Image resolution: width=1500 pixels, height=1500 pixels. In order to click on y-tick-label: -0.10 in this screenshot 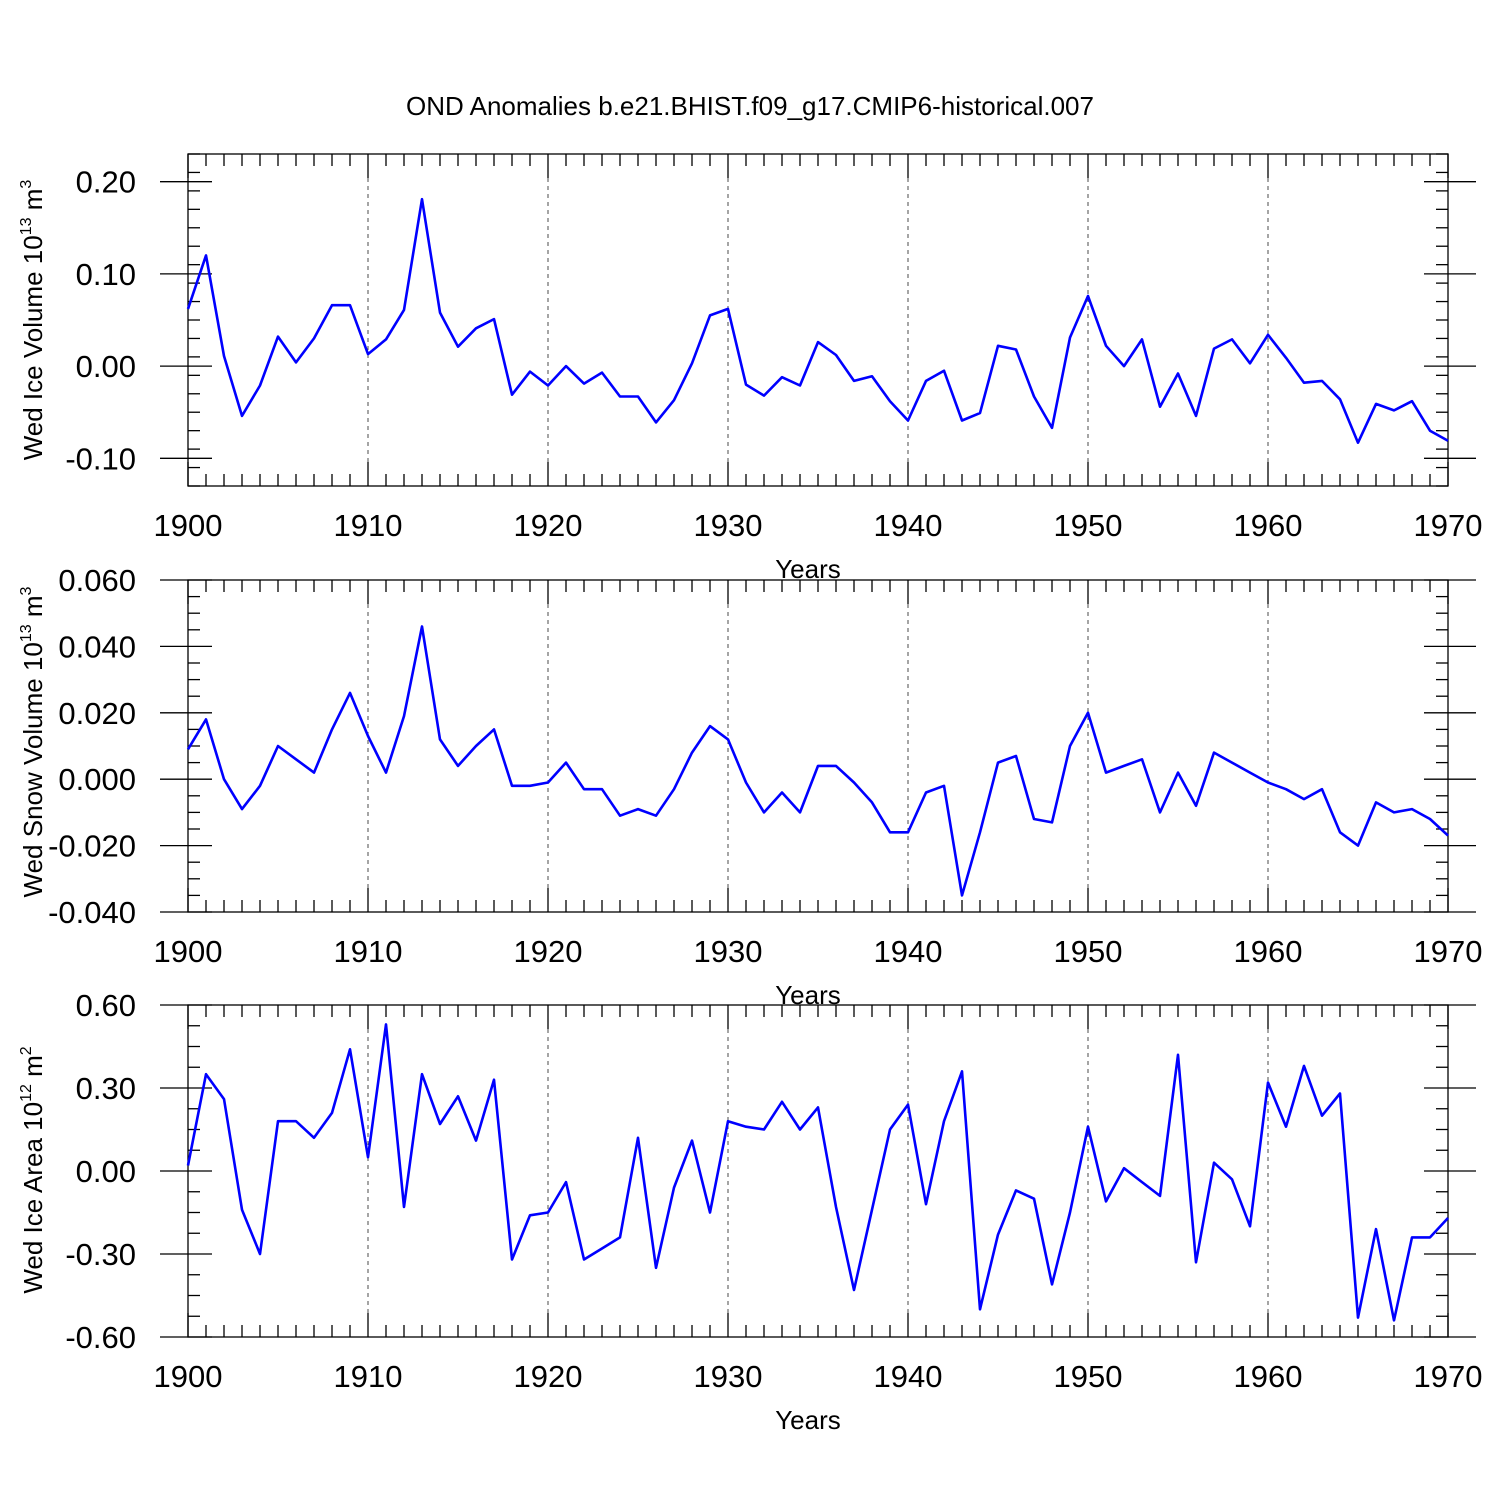, I will do `click(100, 458)`.